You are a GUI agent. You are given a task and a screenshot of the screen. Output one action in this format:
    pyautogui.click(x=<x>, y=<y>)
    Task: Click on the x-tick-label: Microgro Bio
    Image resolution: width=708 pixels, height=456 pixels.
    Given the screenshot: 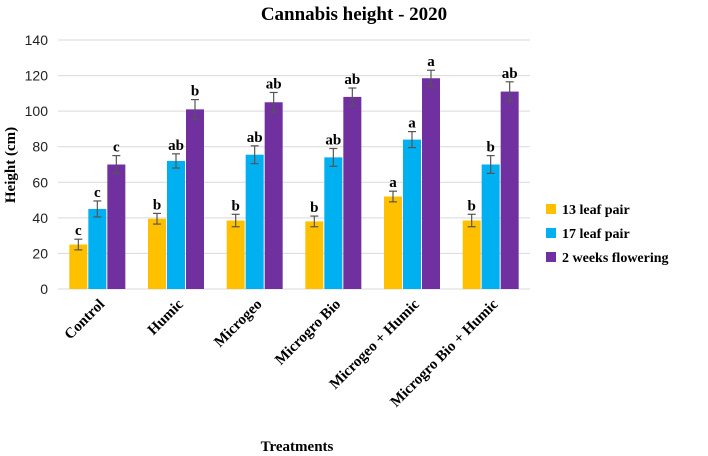 What is the action you would take?
    pyautogui.click(x=308, y=333)
    